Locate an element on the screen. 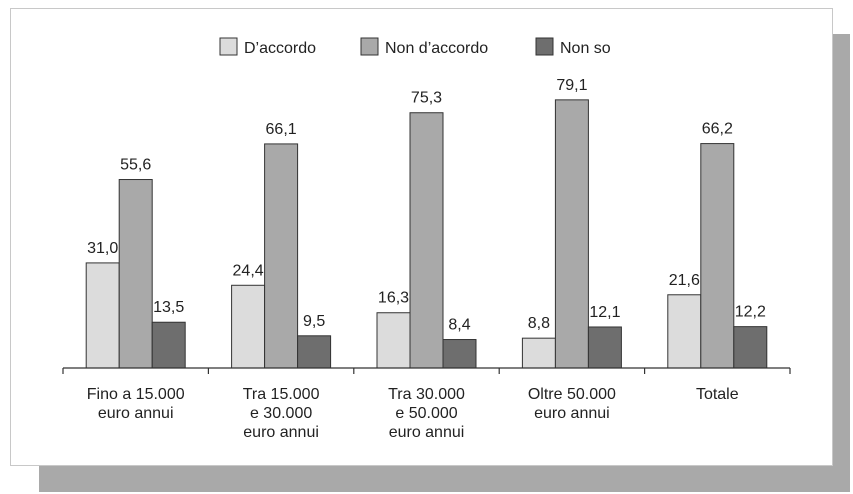 The height and width of the screenshot is (494, 853). value-label-4-3: 12,1 is located at coordinates (604, 312).